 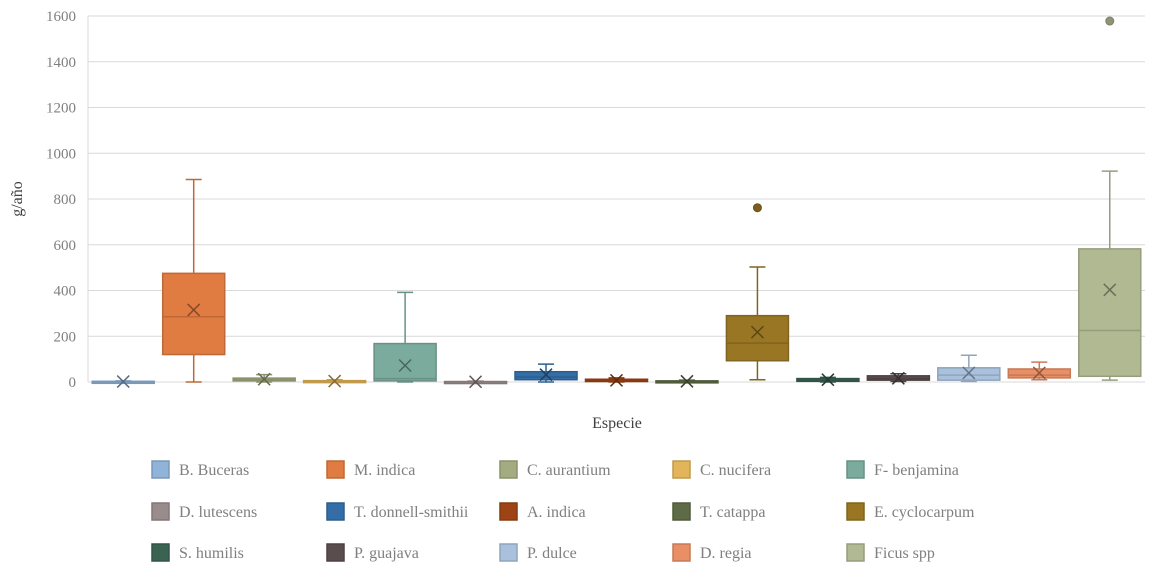 I want to click on legend-label: A. indica, so click(x=556, y=512).